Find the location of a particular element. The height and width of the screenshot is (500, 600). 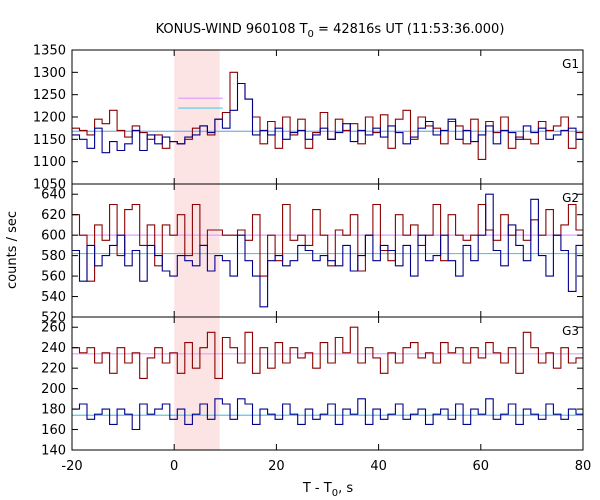

y-tick-label: 180 is located at coordinates (53, 410).